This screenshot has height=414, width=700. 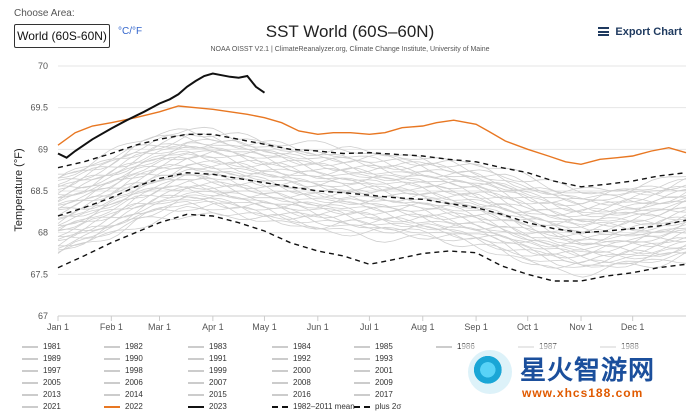 I want to click on legend-item: 2005, so click(x=41, y=382).